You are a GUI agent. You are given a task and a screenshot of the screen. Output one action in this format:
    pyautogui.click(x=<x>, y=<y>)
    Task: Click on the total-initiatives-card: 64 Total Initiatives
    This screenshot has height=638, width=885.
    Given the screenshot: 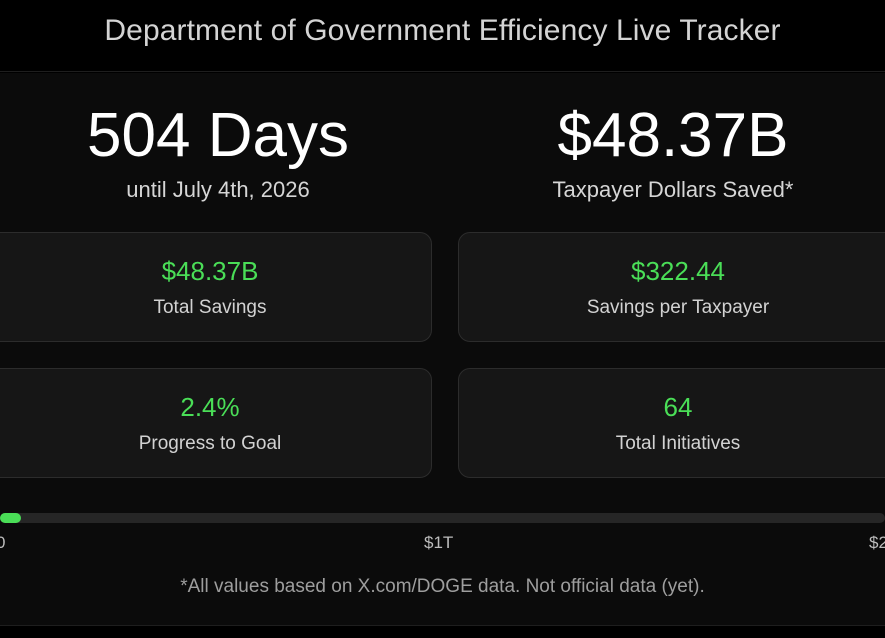 What is the action you would take?
    pyautogui.click(x=671, y=423)
    